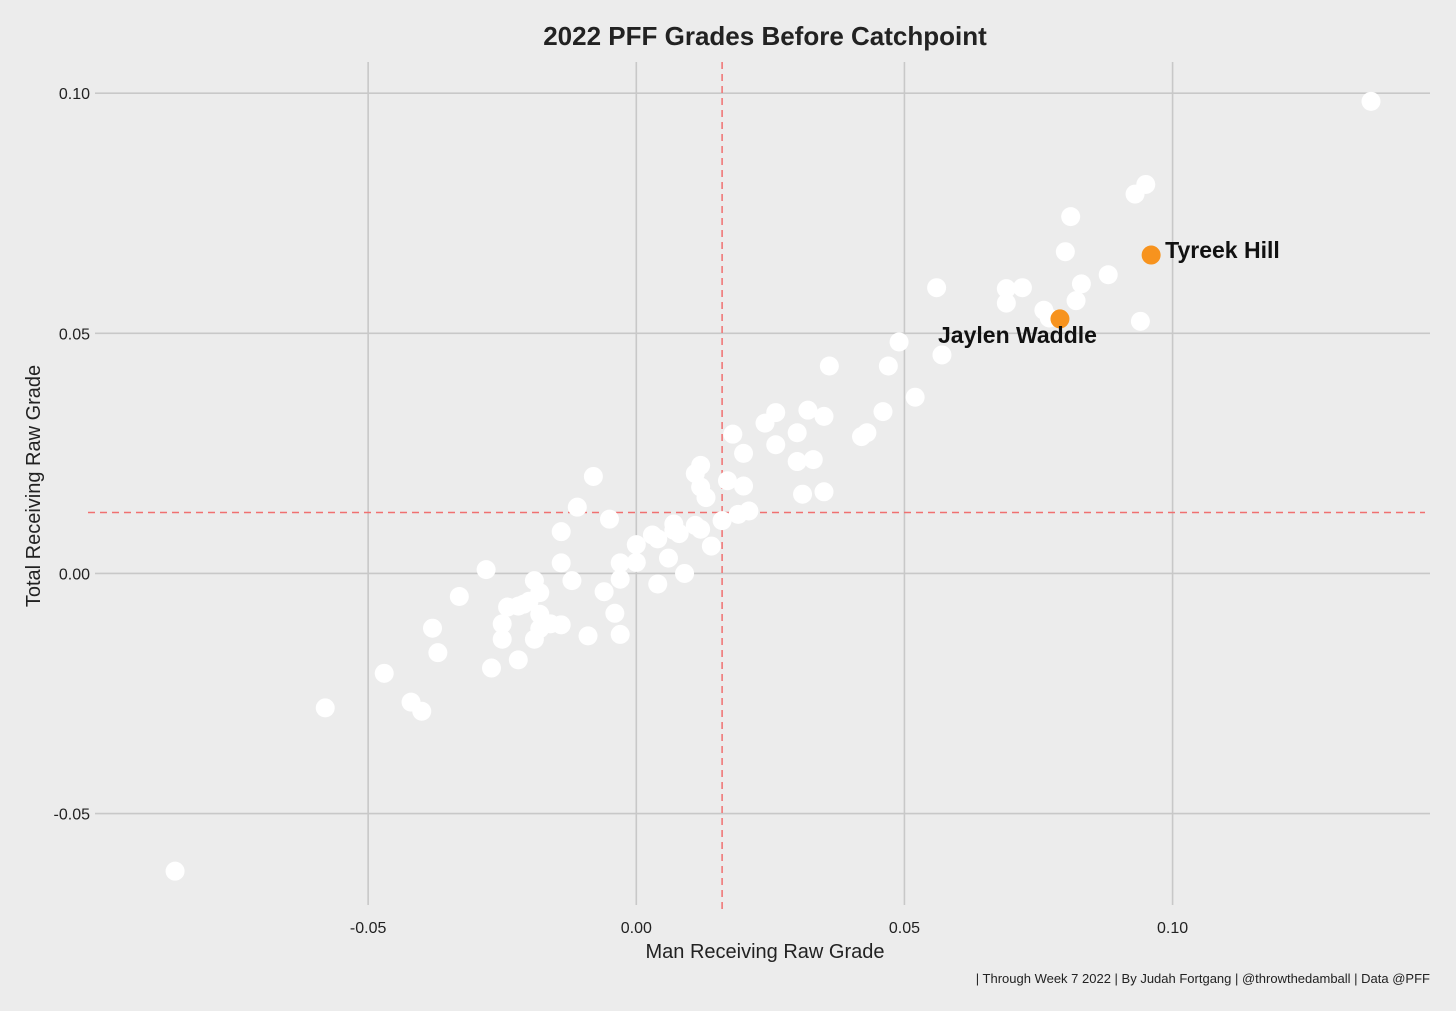 This screenshot has height=1011, width=1456. What do you see at coordinates (72, 815) in the screenshot?
I see `y-tick-label: -0.05` at bounding box center [72, 815].